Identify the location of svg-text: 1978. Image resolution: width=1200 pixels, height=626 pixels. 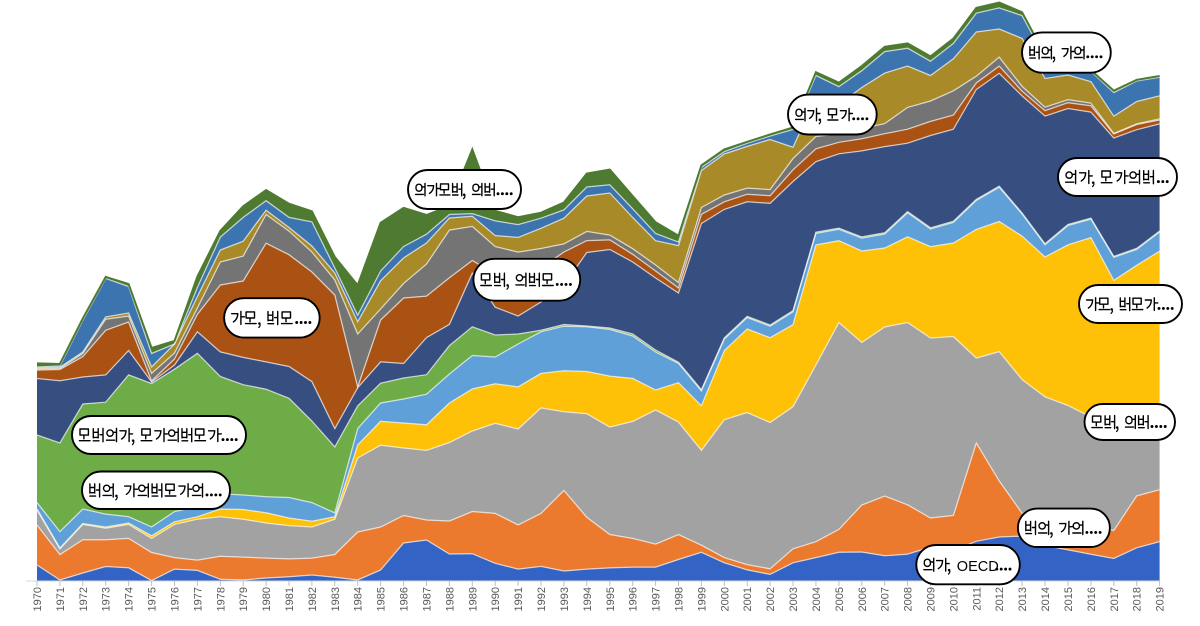
(221, 599).